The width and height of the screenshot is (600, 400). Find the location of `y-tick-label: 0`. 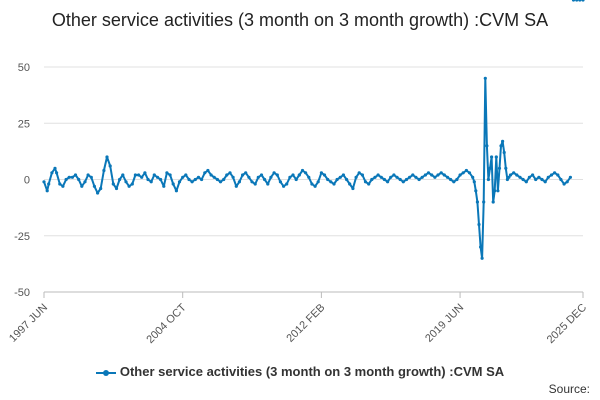

y-tick-label: 0 is located at coordinates (27, 181).